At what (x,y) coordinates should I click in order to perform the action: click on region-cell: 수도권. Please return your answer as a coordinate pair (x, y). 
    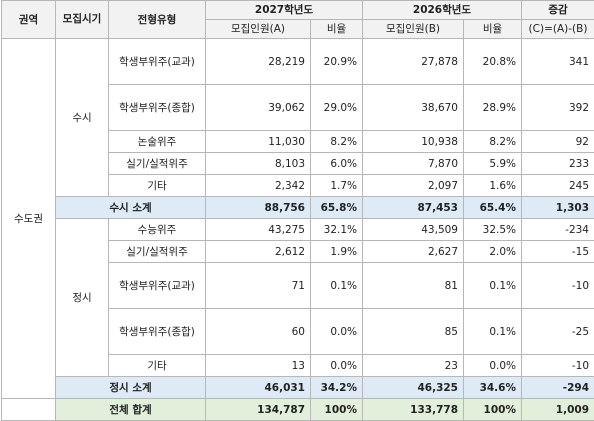
    Looking at the image, I should click on (29, 219).